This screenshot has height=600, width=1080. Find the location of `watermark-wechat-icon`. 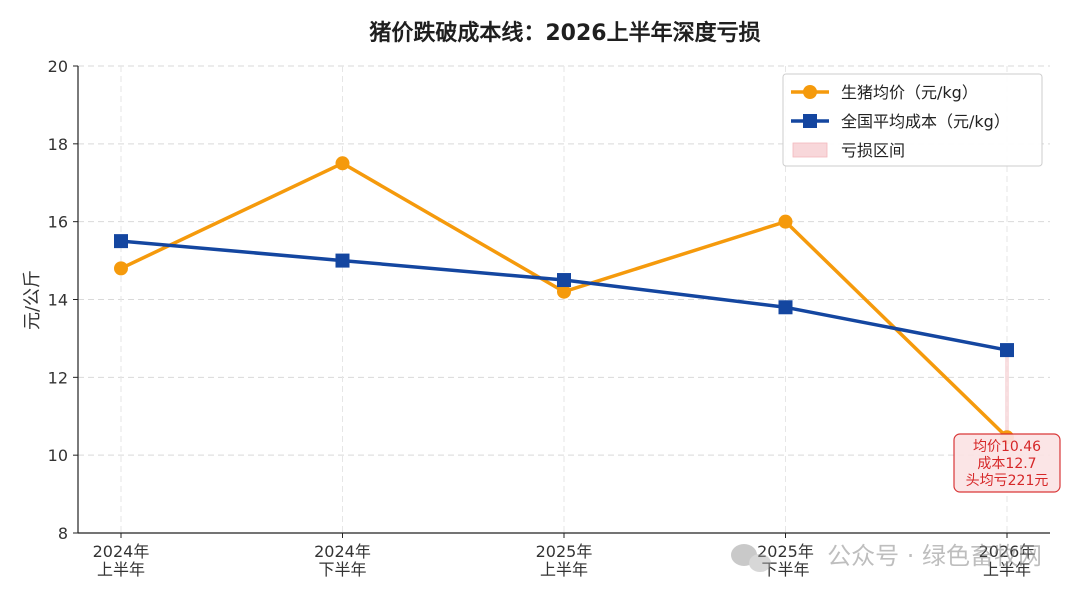

watermark-wechat-icon is located at coordinates (751, 558).